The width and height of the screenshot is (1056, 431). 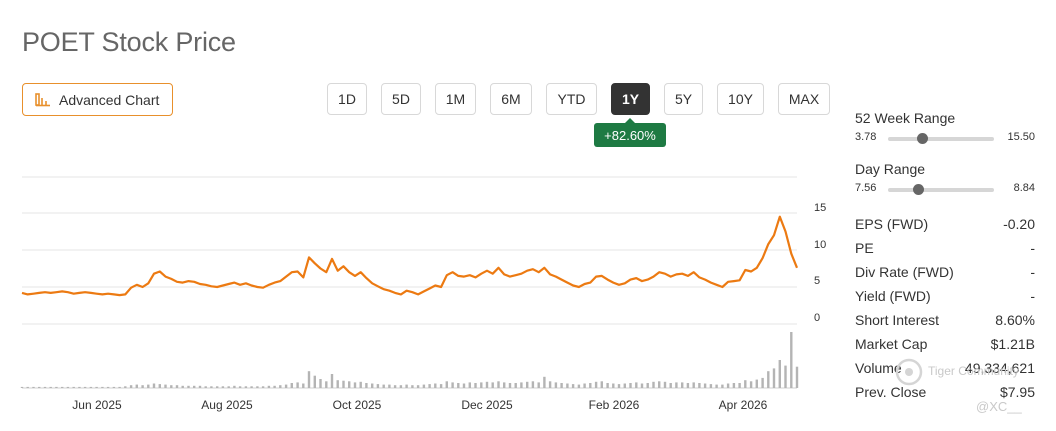 What do you see at coordinates (487, 405) in the screenshot?
I see `x-tick-label: Dec 2025` at bounding box center [487, 405].